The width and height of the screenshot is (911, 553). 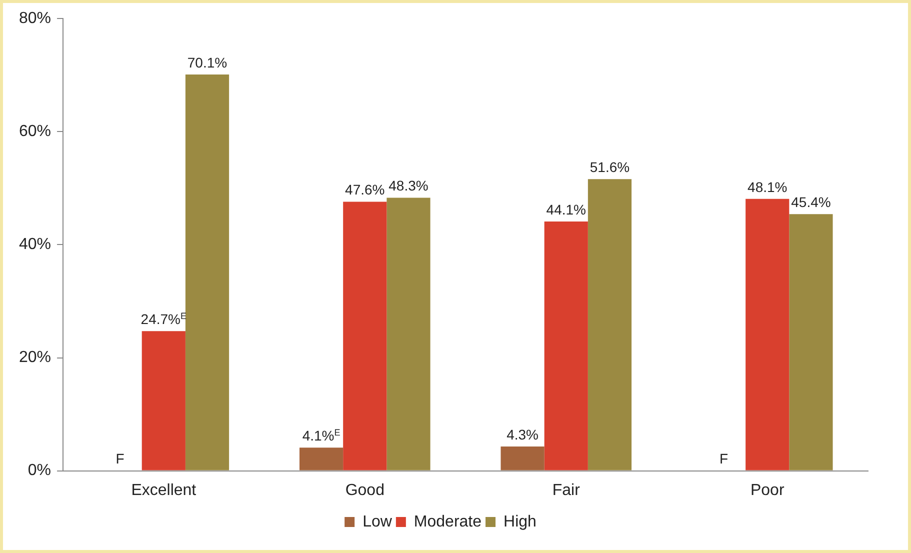 What do you see at coordinates (522, 434) in the screenshot?
I see `data-label: 4.3%` at bounding box center [522, 434].